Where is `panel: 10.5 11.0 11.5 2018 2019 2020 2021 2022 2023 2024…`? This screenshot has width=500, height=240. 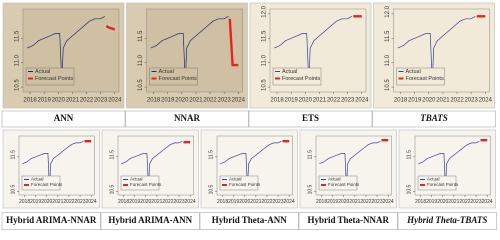 panel: 10.5 11.0 11.5 2018 2019 2020 2021 2022 2023 2024… is located at coordinates (63, 65).